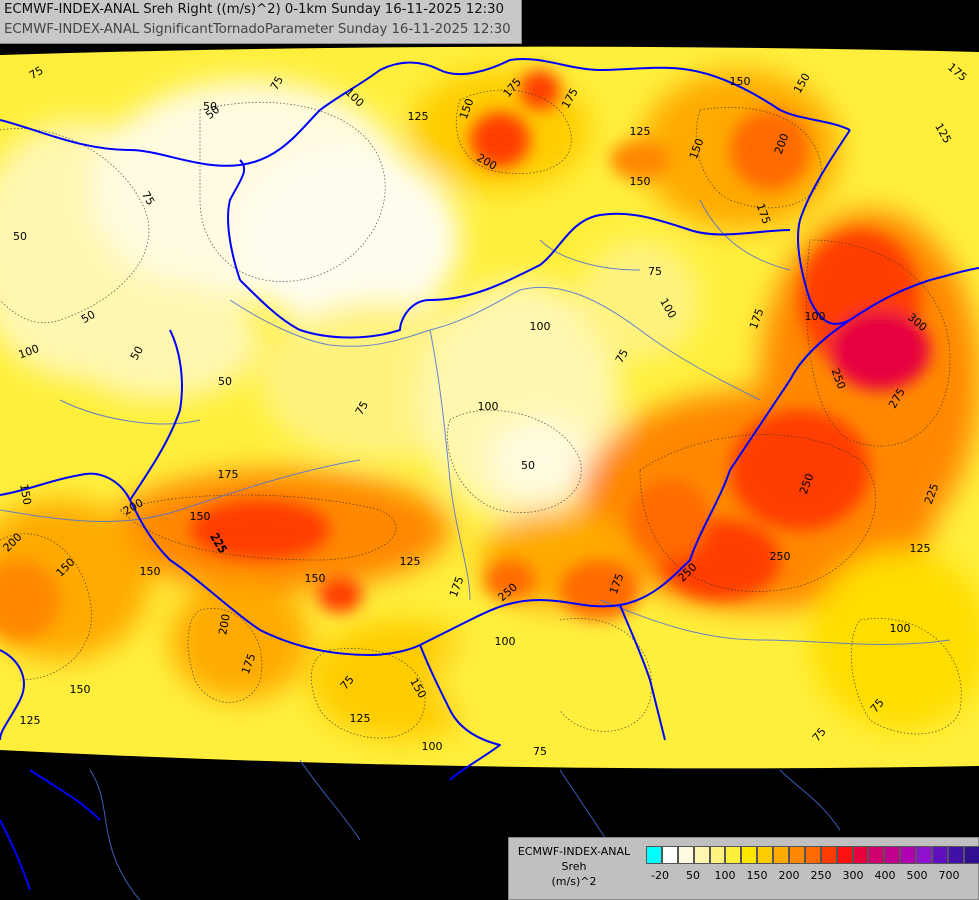 Image resolution: width=979 pixels, height=900 pixels. I want to click on contour-label: 250, so click(780, 556).